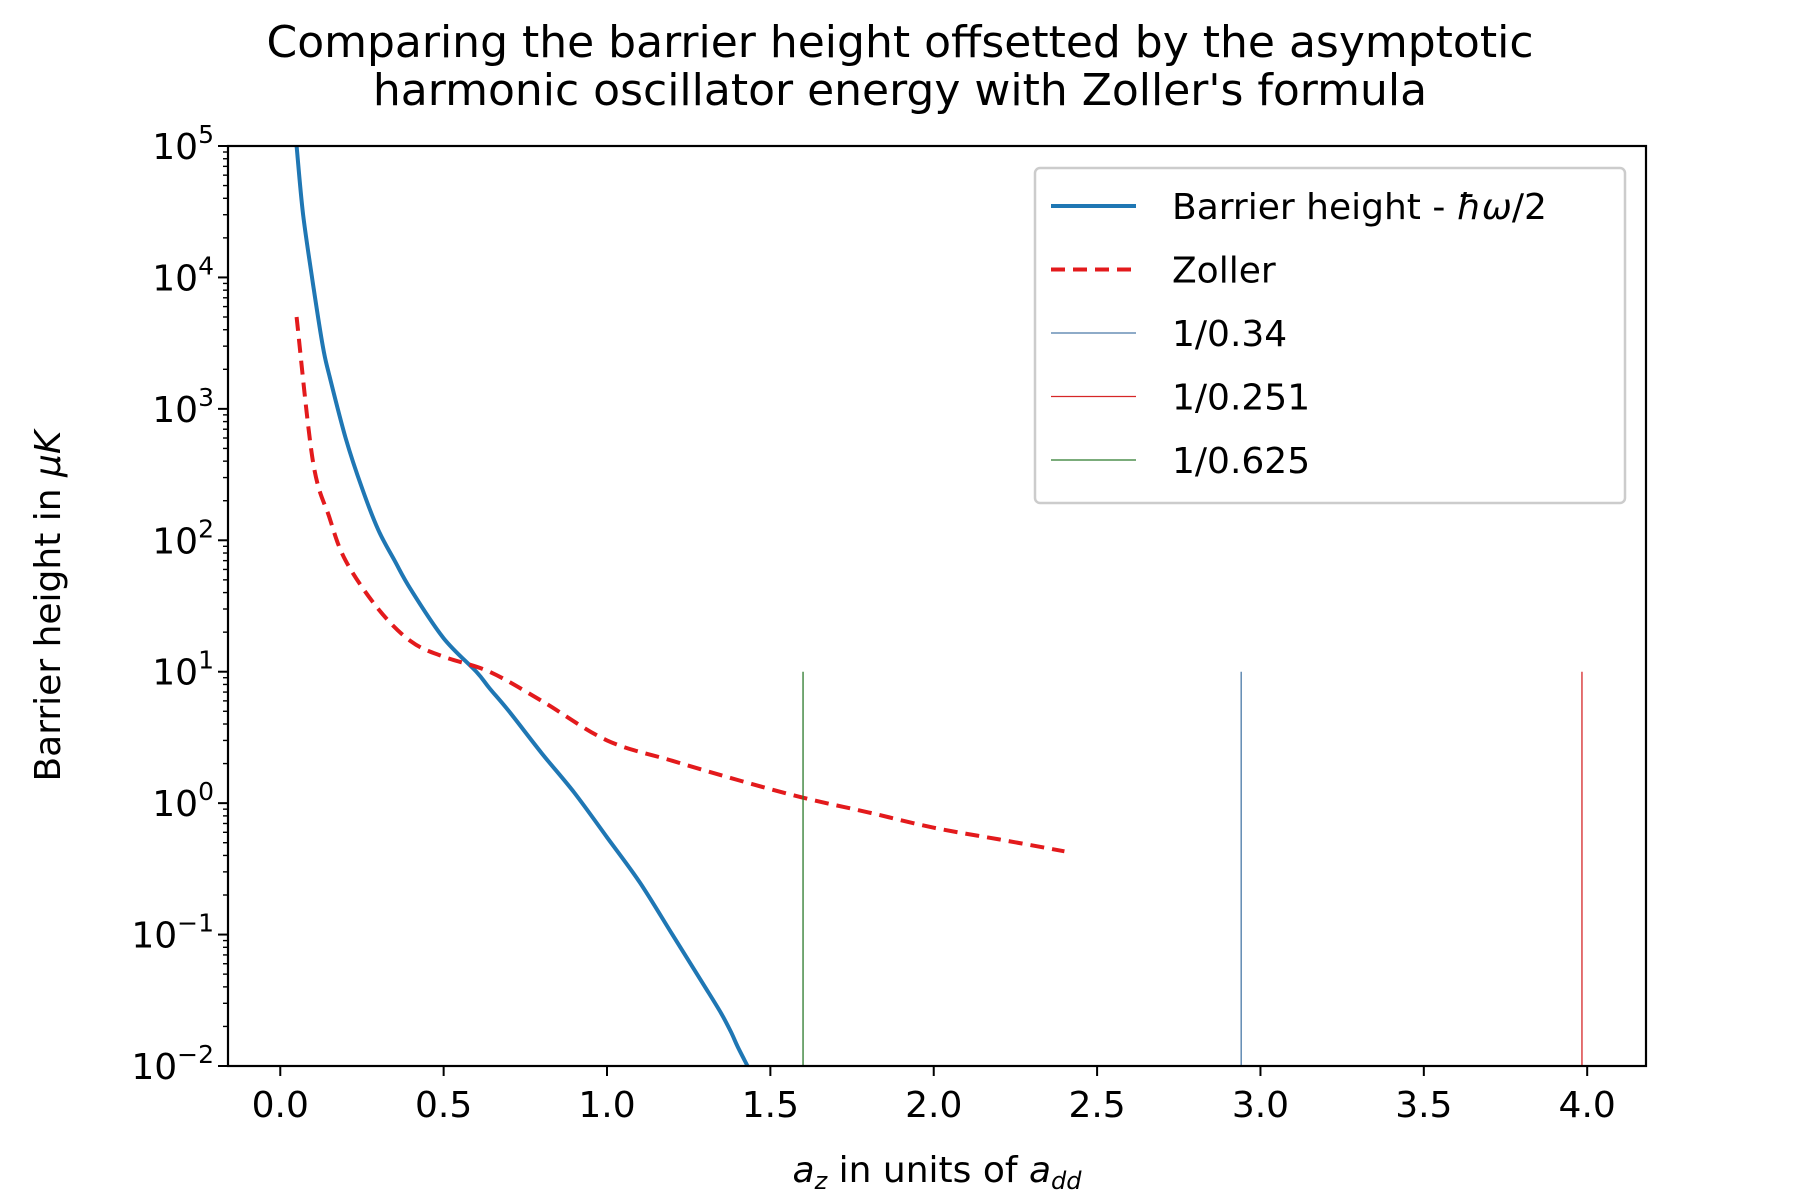 Image resolution: width=1800 pixels, height=1200 pixels. What do you see at coordinates (1224, 271) in the screenshot?
I see `legend-label: Zoller` at bounding box center [1224, 271].